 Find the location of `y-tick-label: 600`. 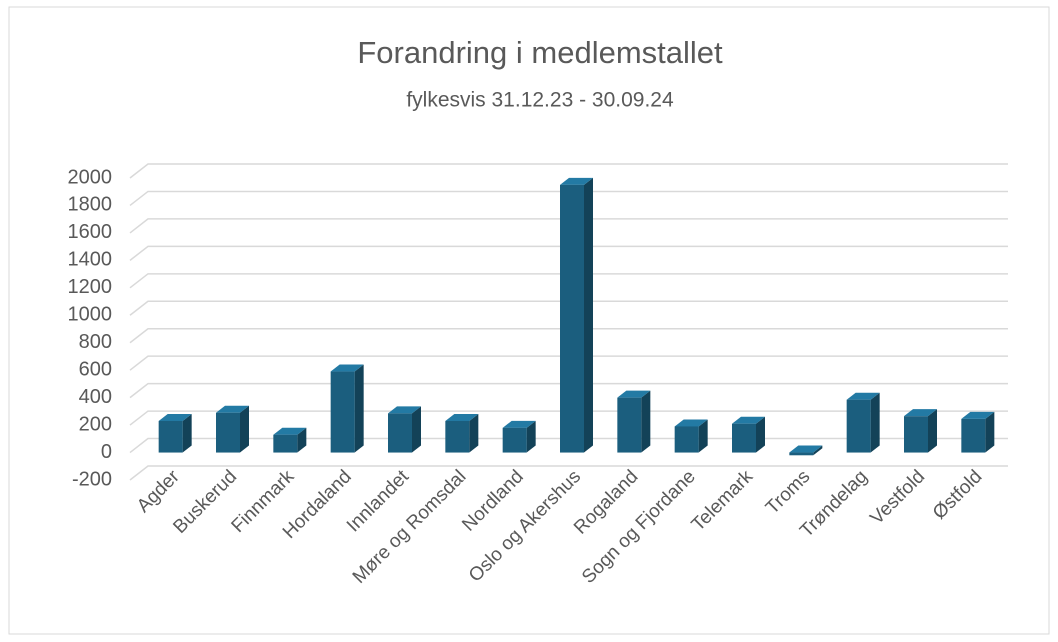

y-tick-label: 600 is located at coordinates (95, 369).